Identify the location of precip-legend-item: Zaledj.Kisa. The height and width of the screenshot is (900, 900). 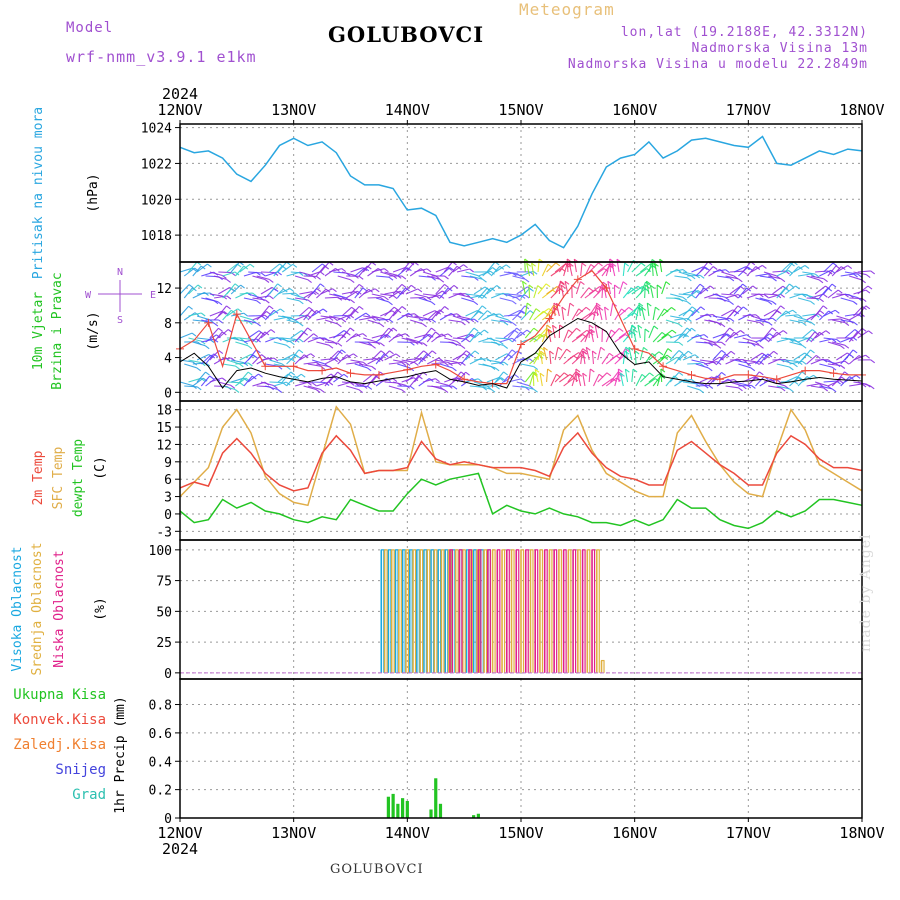
(59, 745).